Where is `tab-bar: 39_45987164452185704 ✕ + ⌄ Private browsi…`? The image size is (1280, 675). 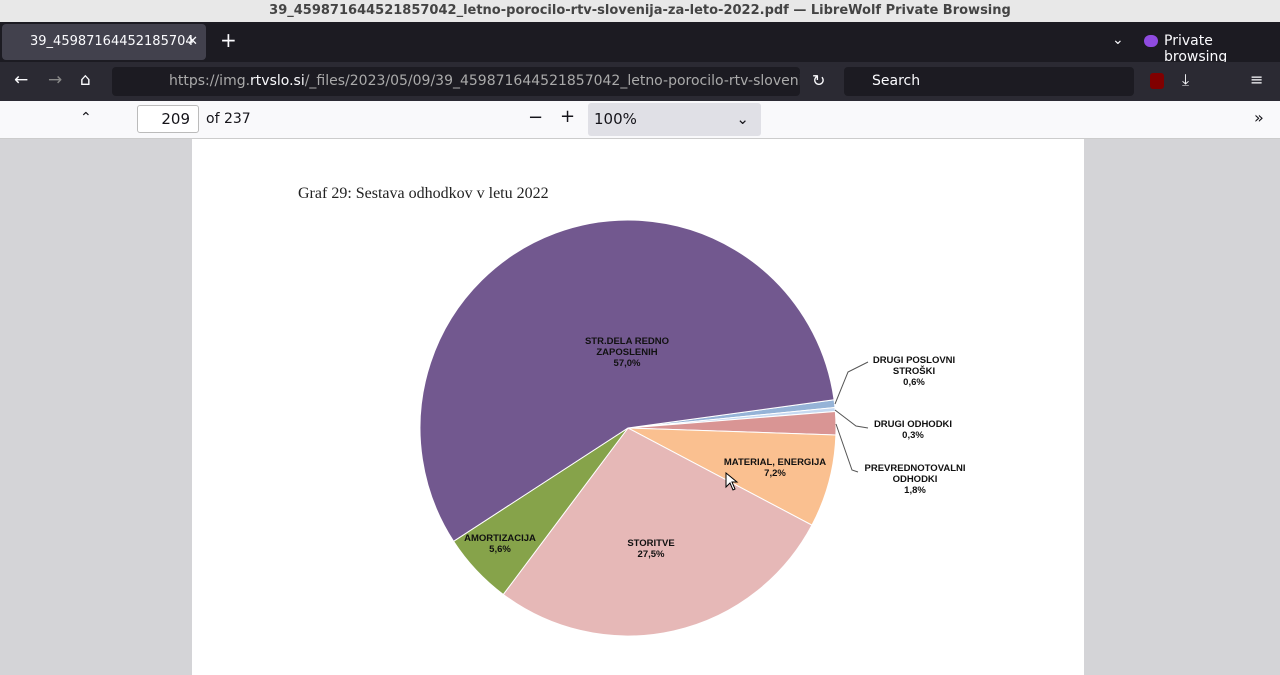
tab-bar: 39_45987164452185704 ✕ + ⌄ Private browsi… is located at coordinates (640, 43).